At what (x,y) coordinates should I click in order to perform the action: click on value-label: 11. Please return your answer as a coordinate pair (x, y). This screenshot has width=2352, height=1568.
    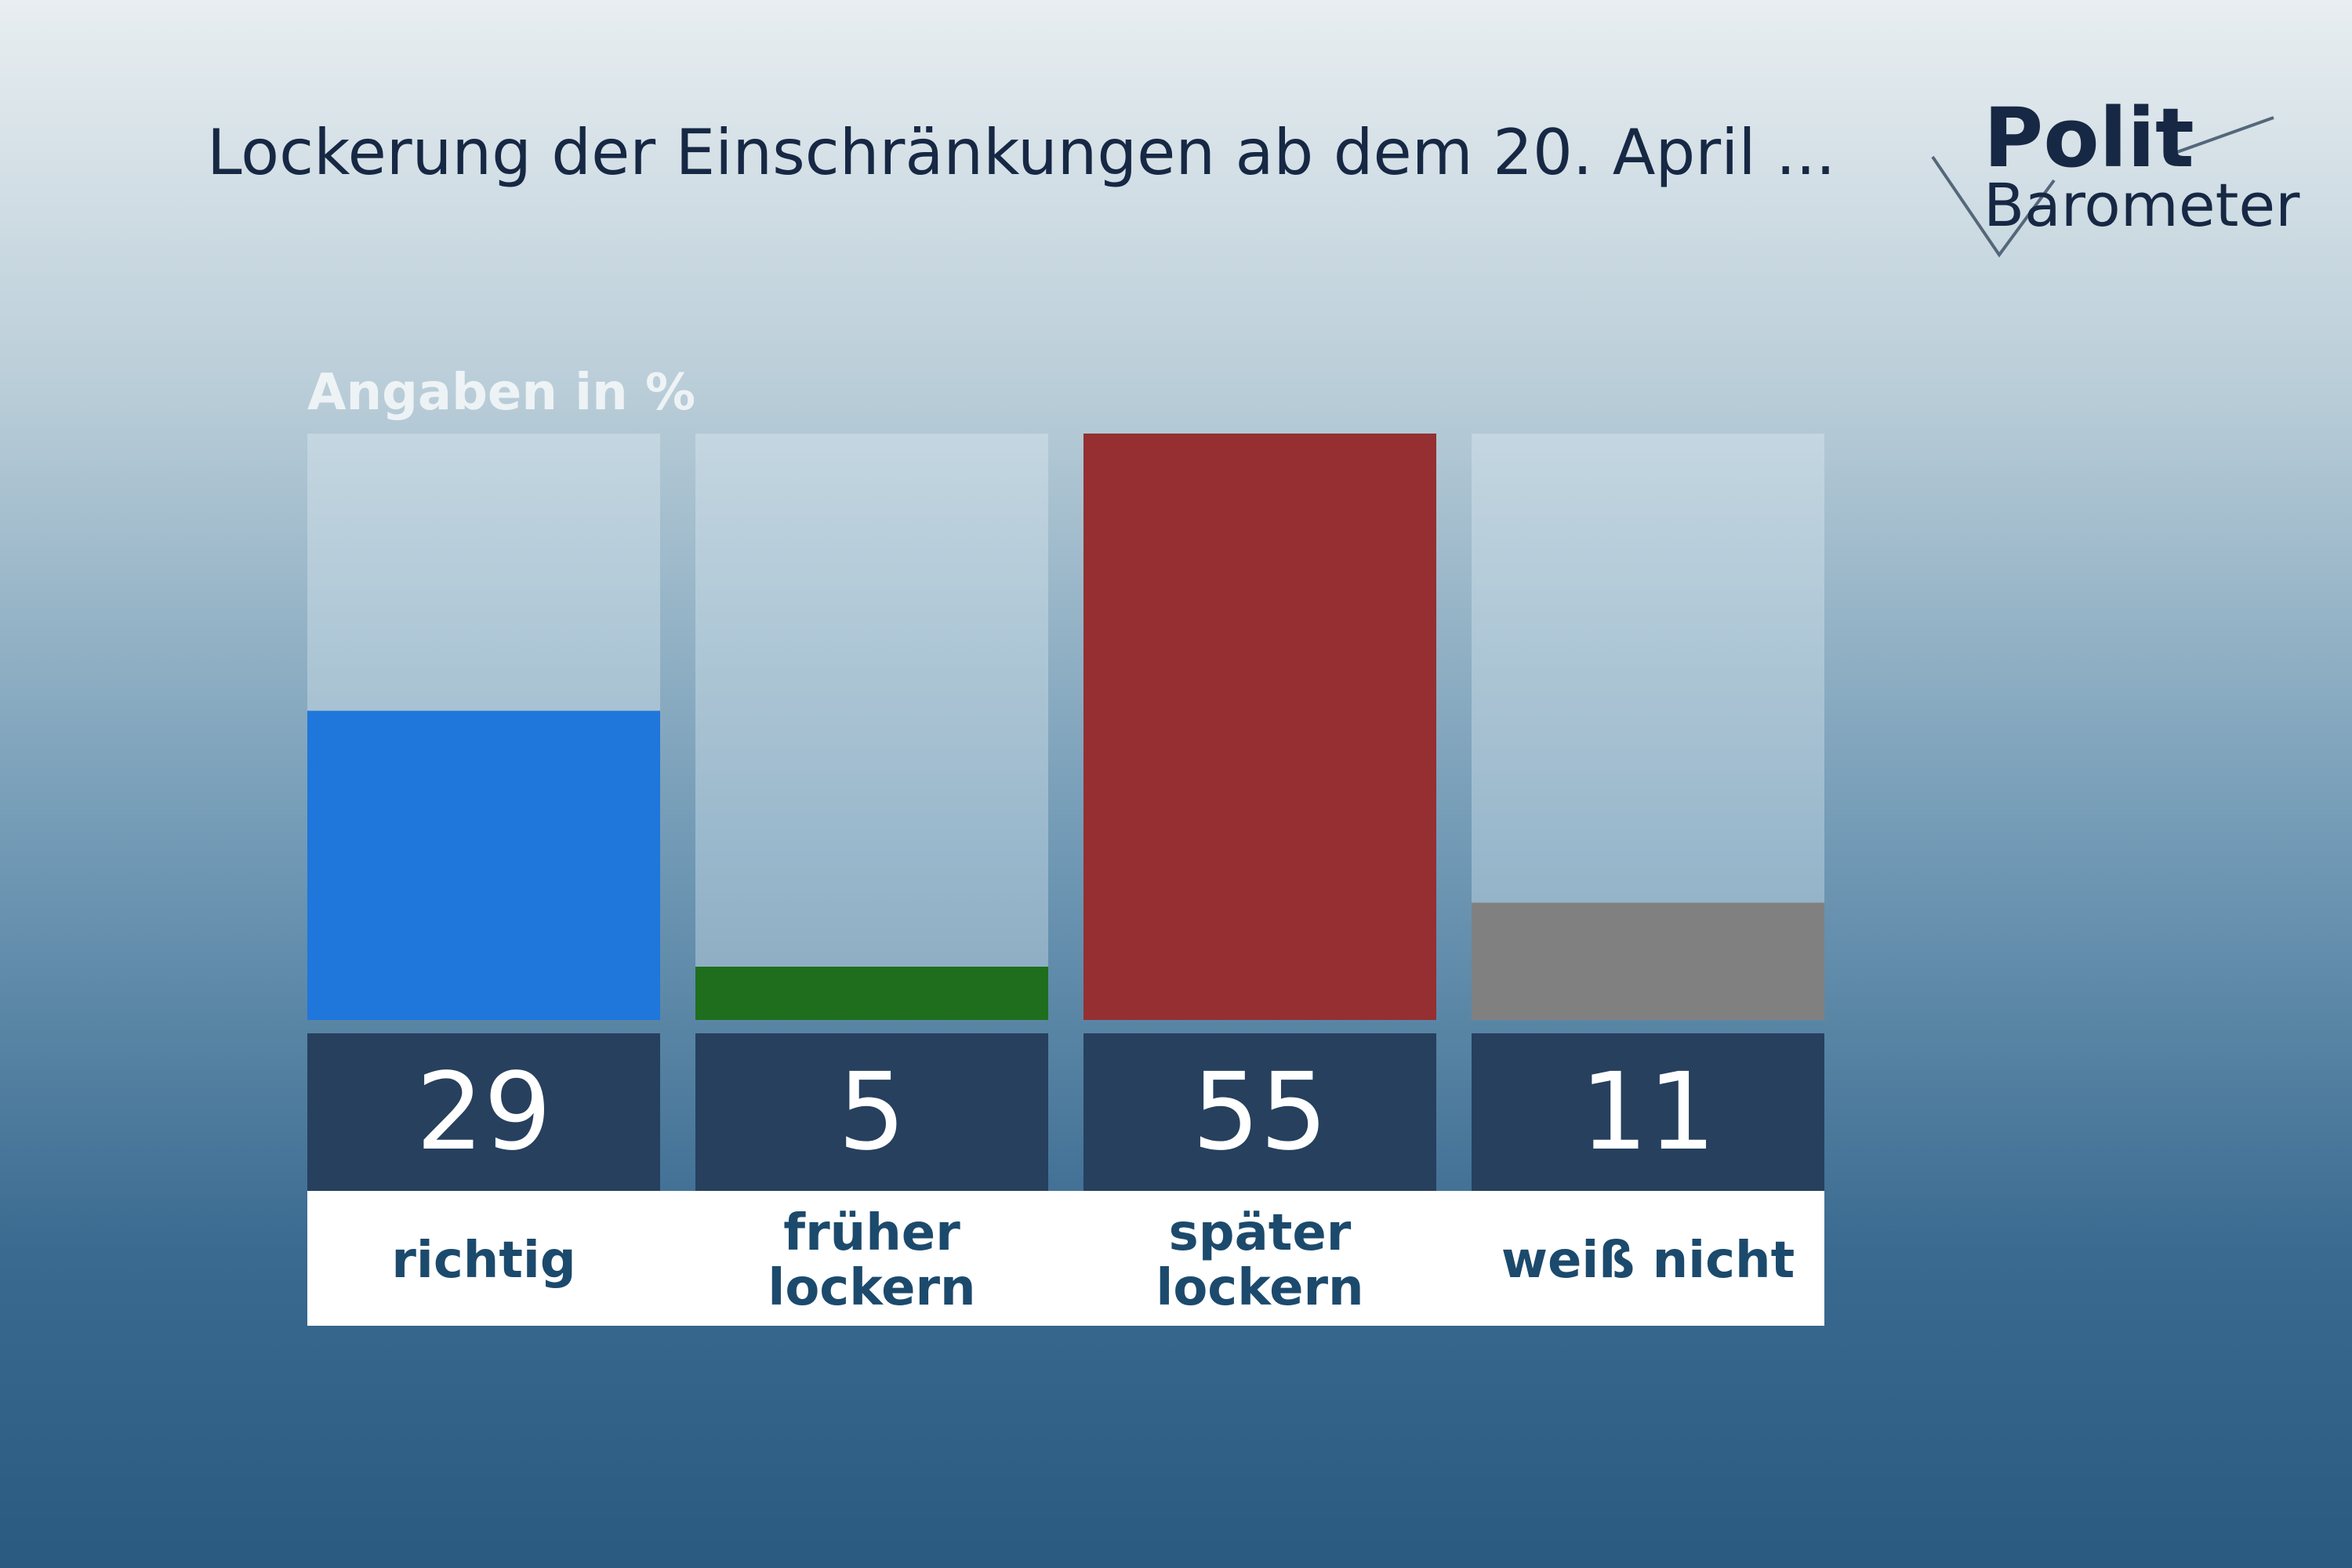
    Looking at the image, I should click on (1647, 1112).